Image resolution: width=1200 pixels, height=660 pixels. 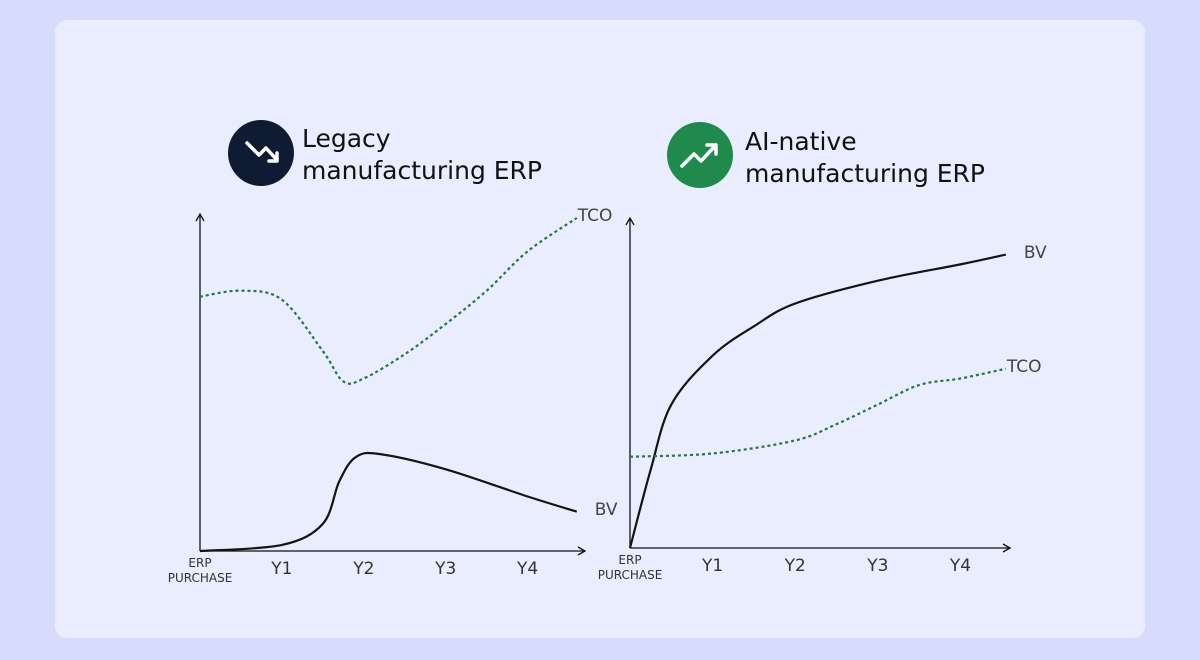 What do you see at coordinates (262, 152) in the screenshot?
I see `down-arrow-icon` at bounding box center [262, 152].